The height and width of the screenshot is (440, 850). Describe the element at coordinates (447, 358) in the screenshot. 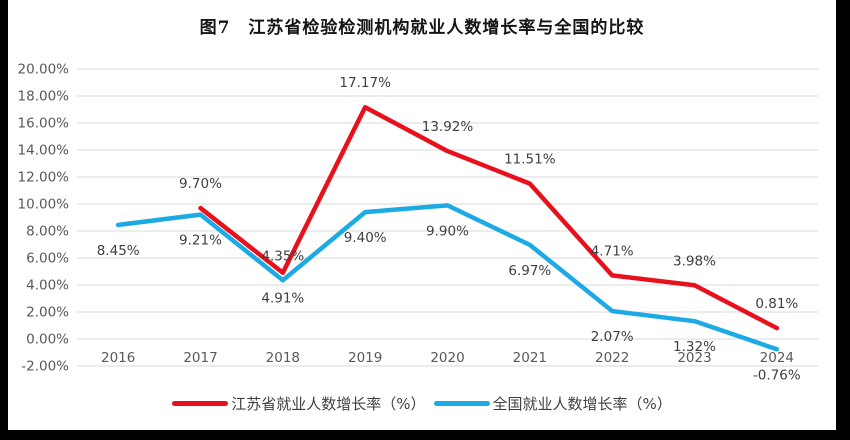

I see `x-tick-label: 2020` at that location.